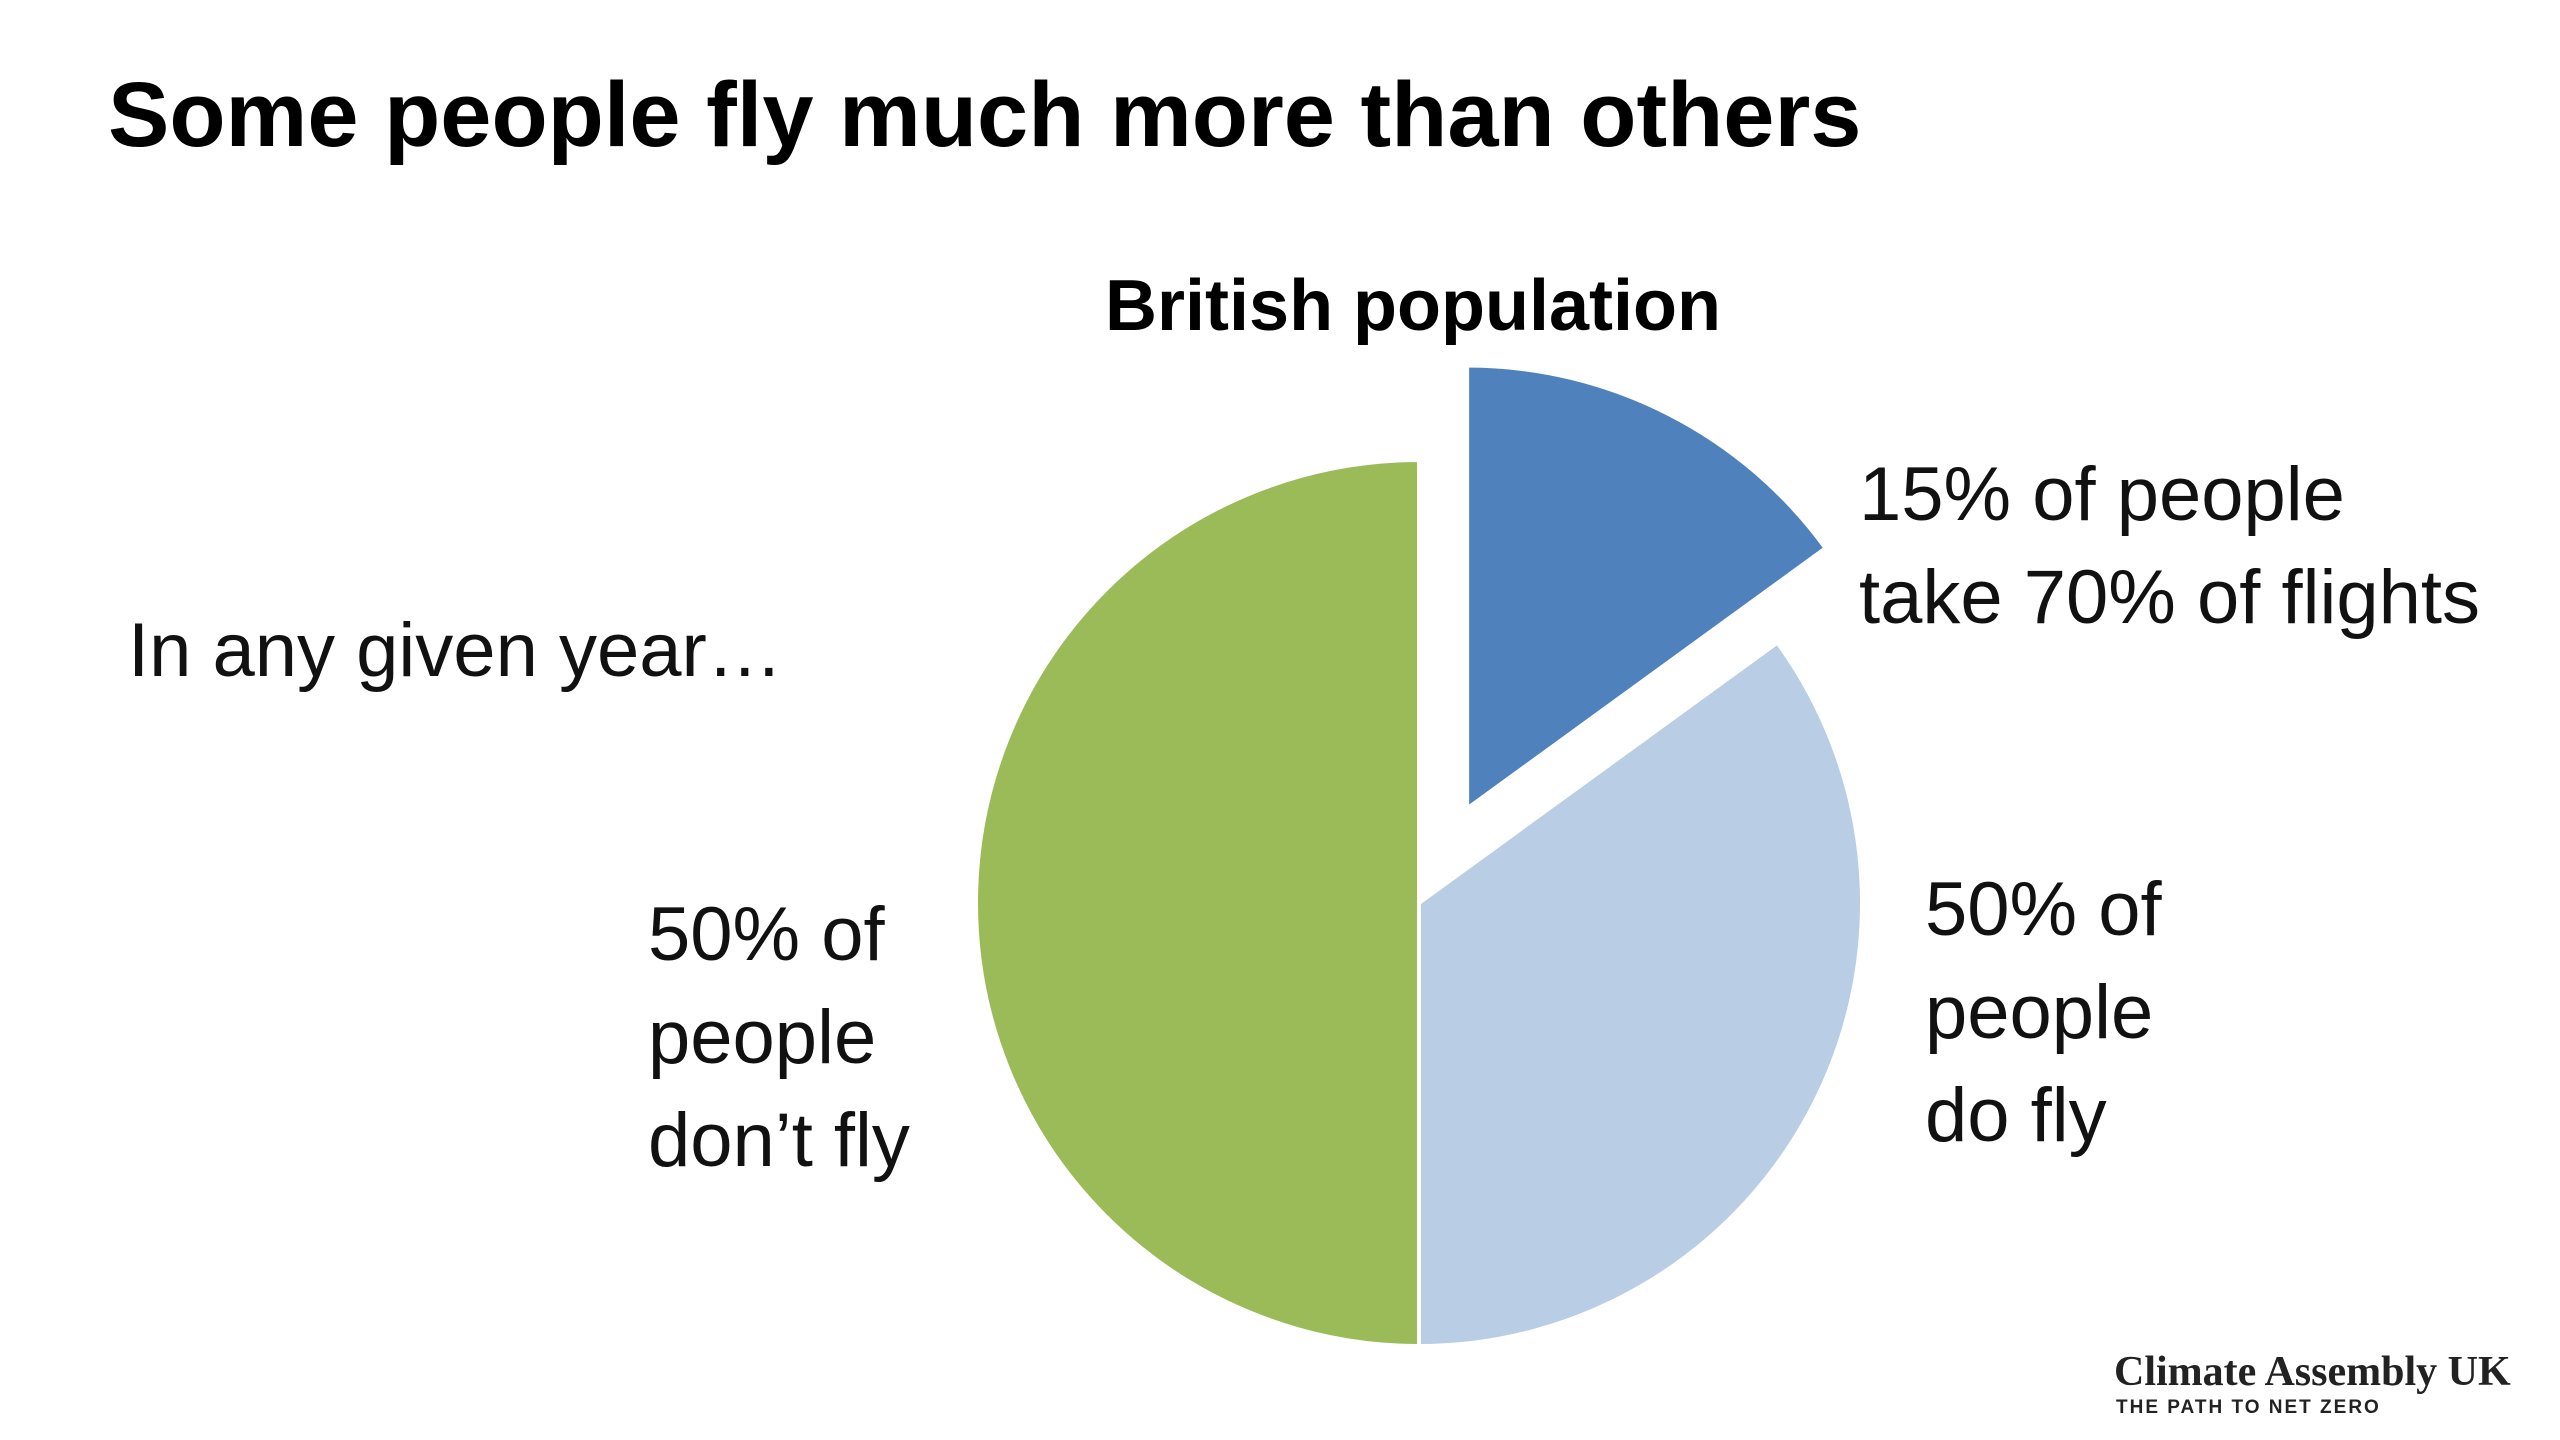  I want to click on chart-title: British population, so click(1413, 306).